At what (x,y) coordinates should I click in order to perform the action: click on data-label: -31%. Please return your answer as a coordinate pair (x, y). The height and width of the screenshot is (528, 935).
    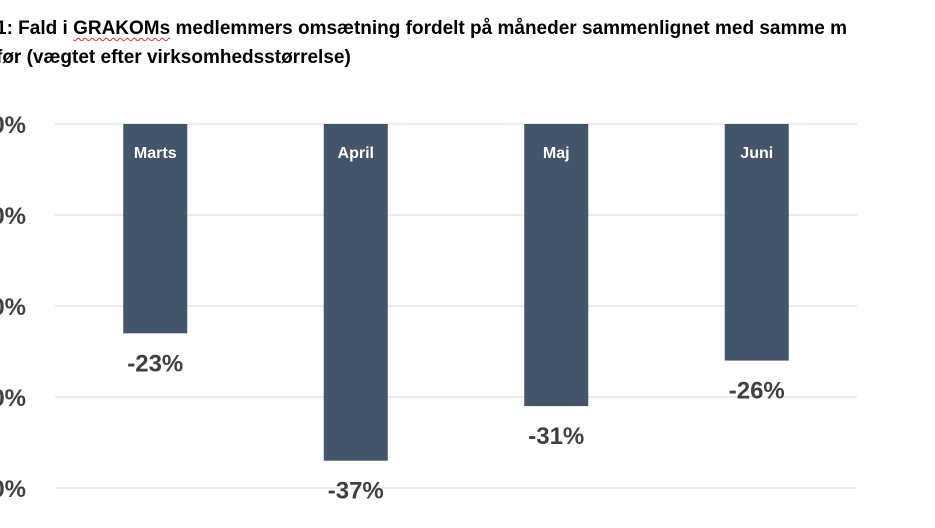
    Looking at the image, I should click on (556, 436).